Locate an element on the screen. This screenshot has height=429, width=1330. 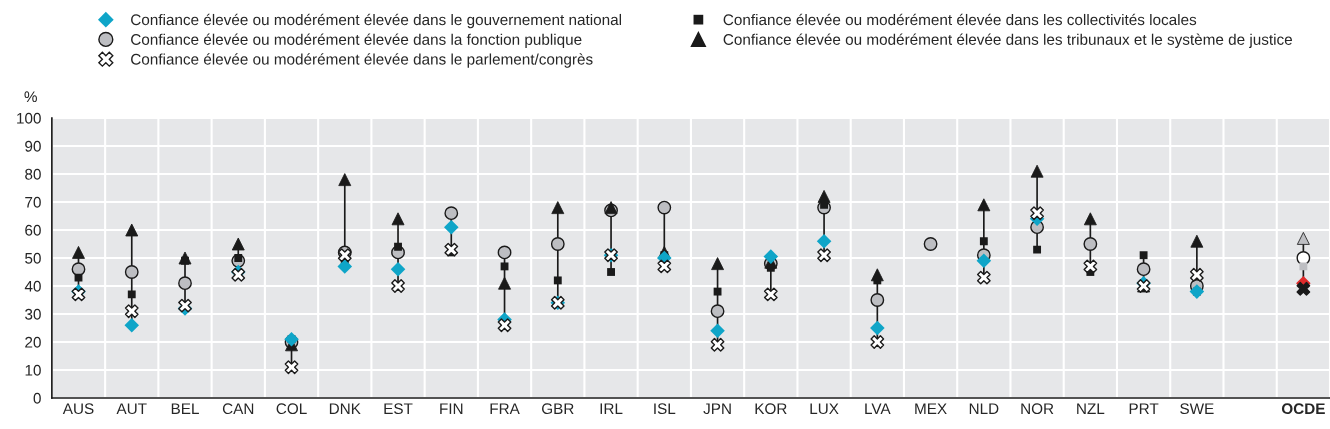
x-tick-label: GBR is located at coordinates (558, 409).